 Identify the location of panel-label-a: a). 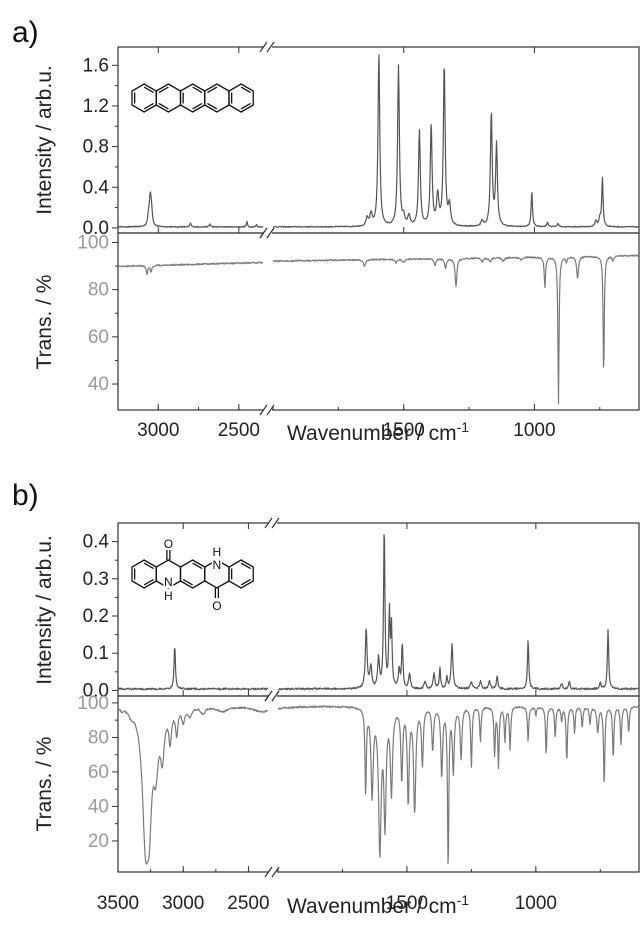
(25, 32).